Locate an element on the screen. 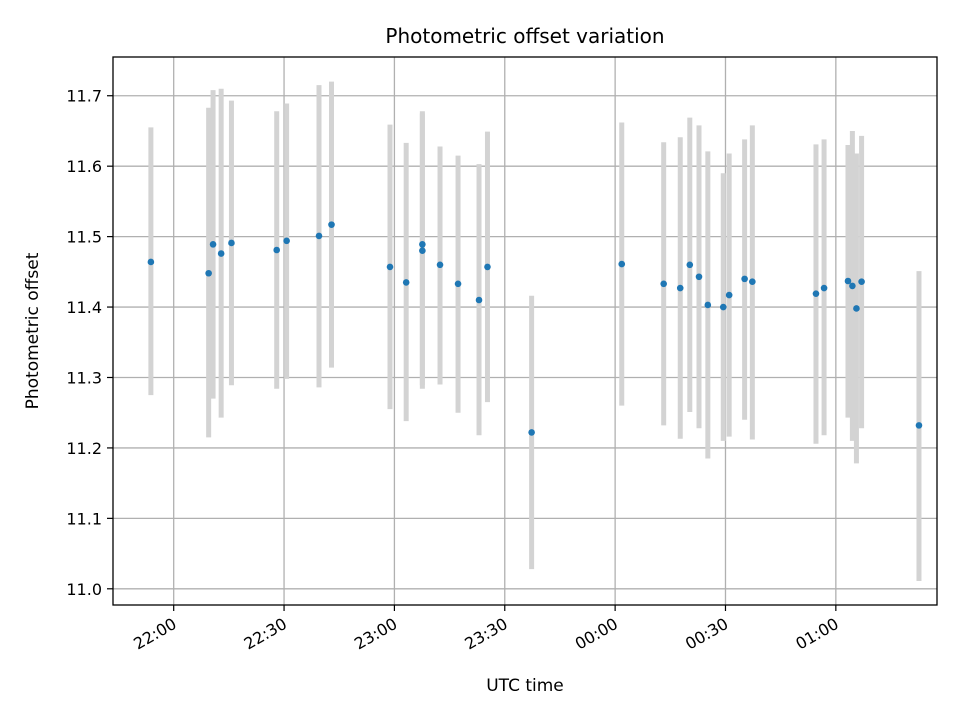 The width and height of the screenshot is (960, 720). y-axis-title: Photometric offset is located at coordinates (33, 330).